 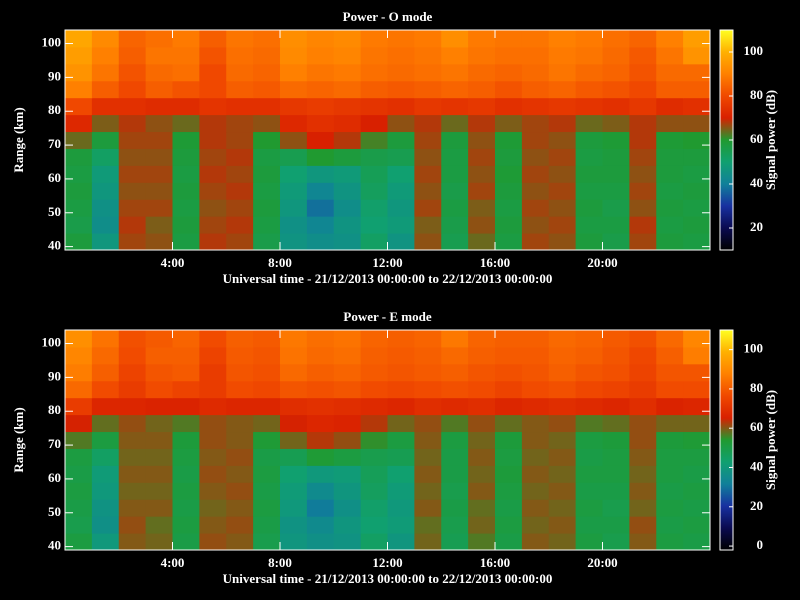 What do you see at coordinates (387, 316) in the screenshot?
I see `chart-title: Power - E mode` at bounding box center [387, 316].